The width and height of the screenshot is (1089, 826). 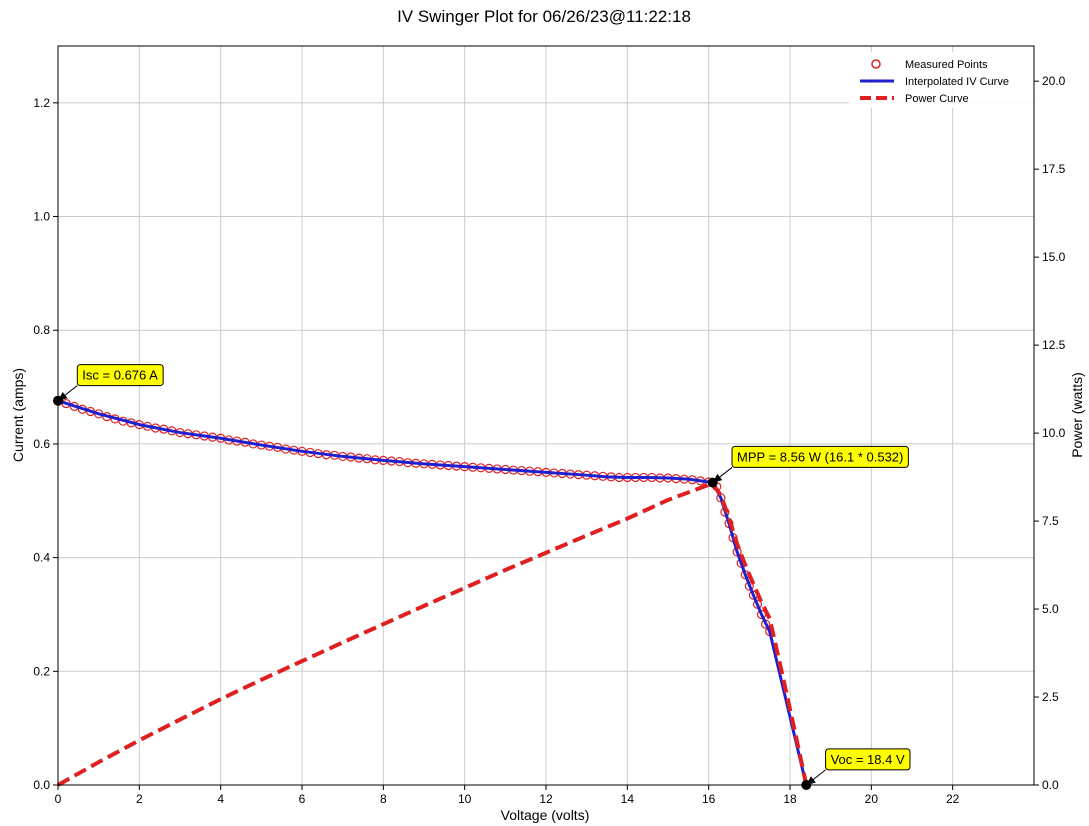 I want to click on y2-tick-label: 0.0, so click(x=1050, y=785).